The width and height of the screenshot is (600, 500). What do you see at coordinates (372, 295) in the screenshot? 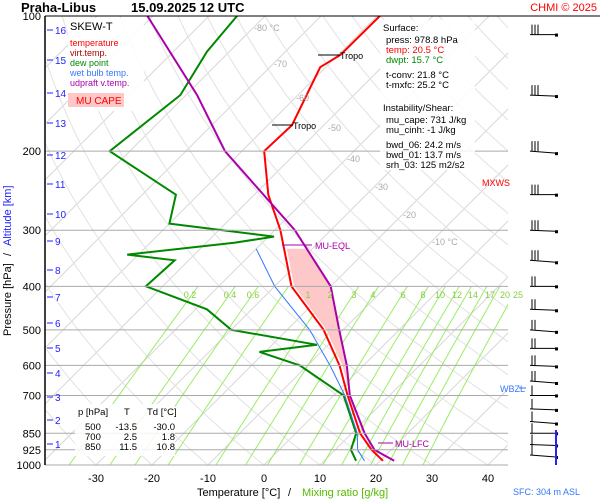
I see `mixing-ratio-label: 4` at bounding box center [372, 295].